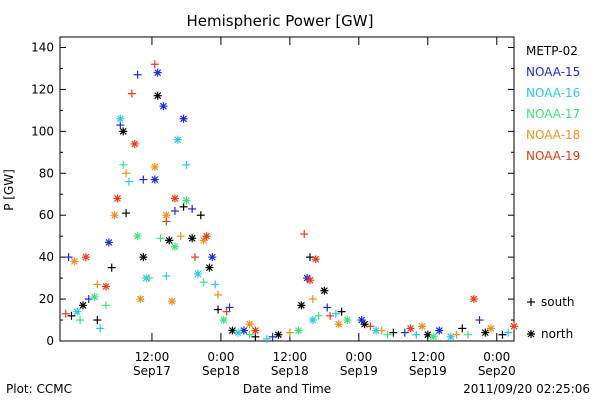  I want to click on chart-title: Hemispheric Power [GW], so click(280, 21).